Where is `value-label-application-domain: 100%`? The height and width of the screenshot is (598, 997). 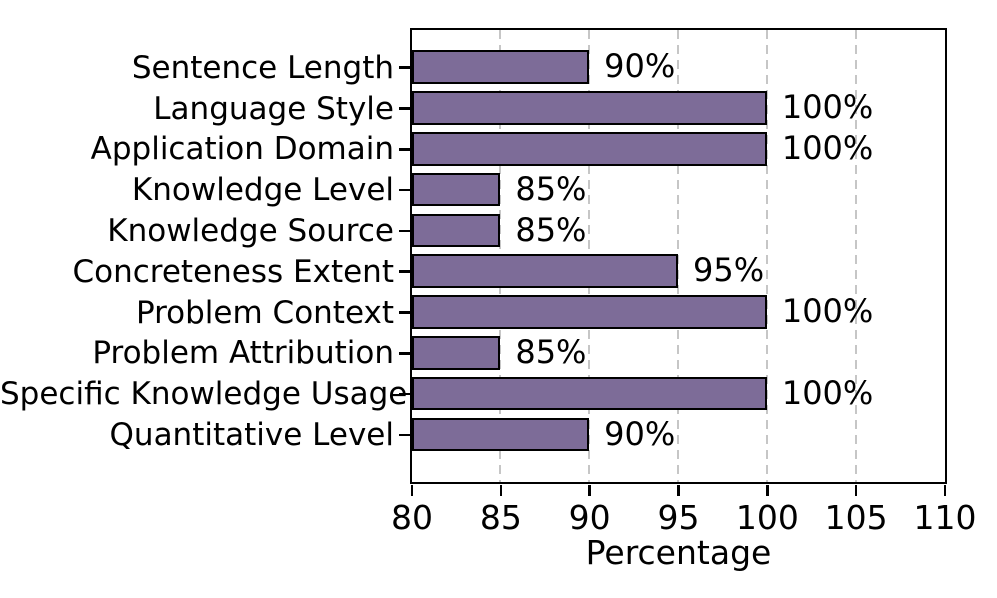 value-label-application-domain: 100% is located at coordinates (827, 148).